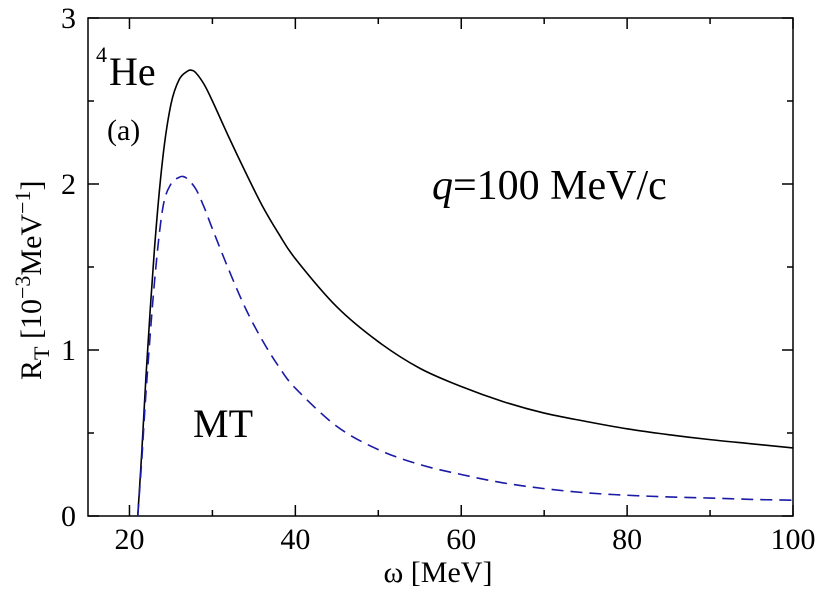 Image resolution: width=830 pixels, height=591 pixels. I want to click on potential-label: MT, so click(223, 423).